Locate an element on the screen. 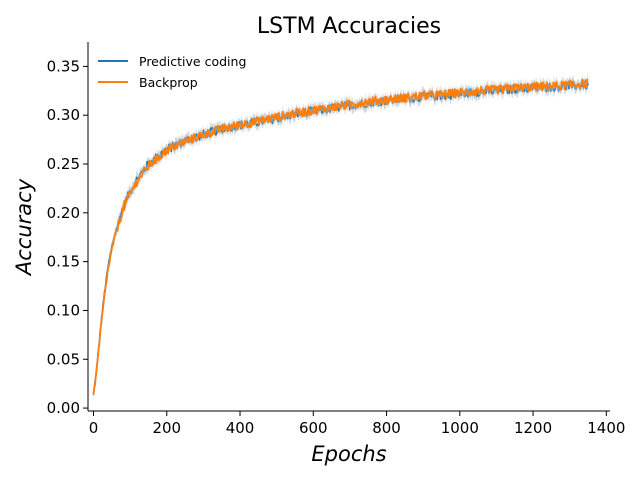 Image resolution: width=640 pixels, height=480 pixels. y-tick-label: 0.00 is located at coordinates (63, 408).